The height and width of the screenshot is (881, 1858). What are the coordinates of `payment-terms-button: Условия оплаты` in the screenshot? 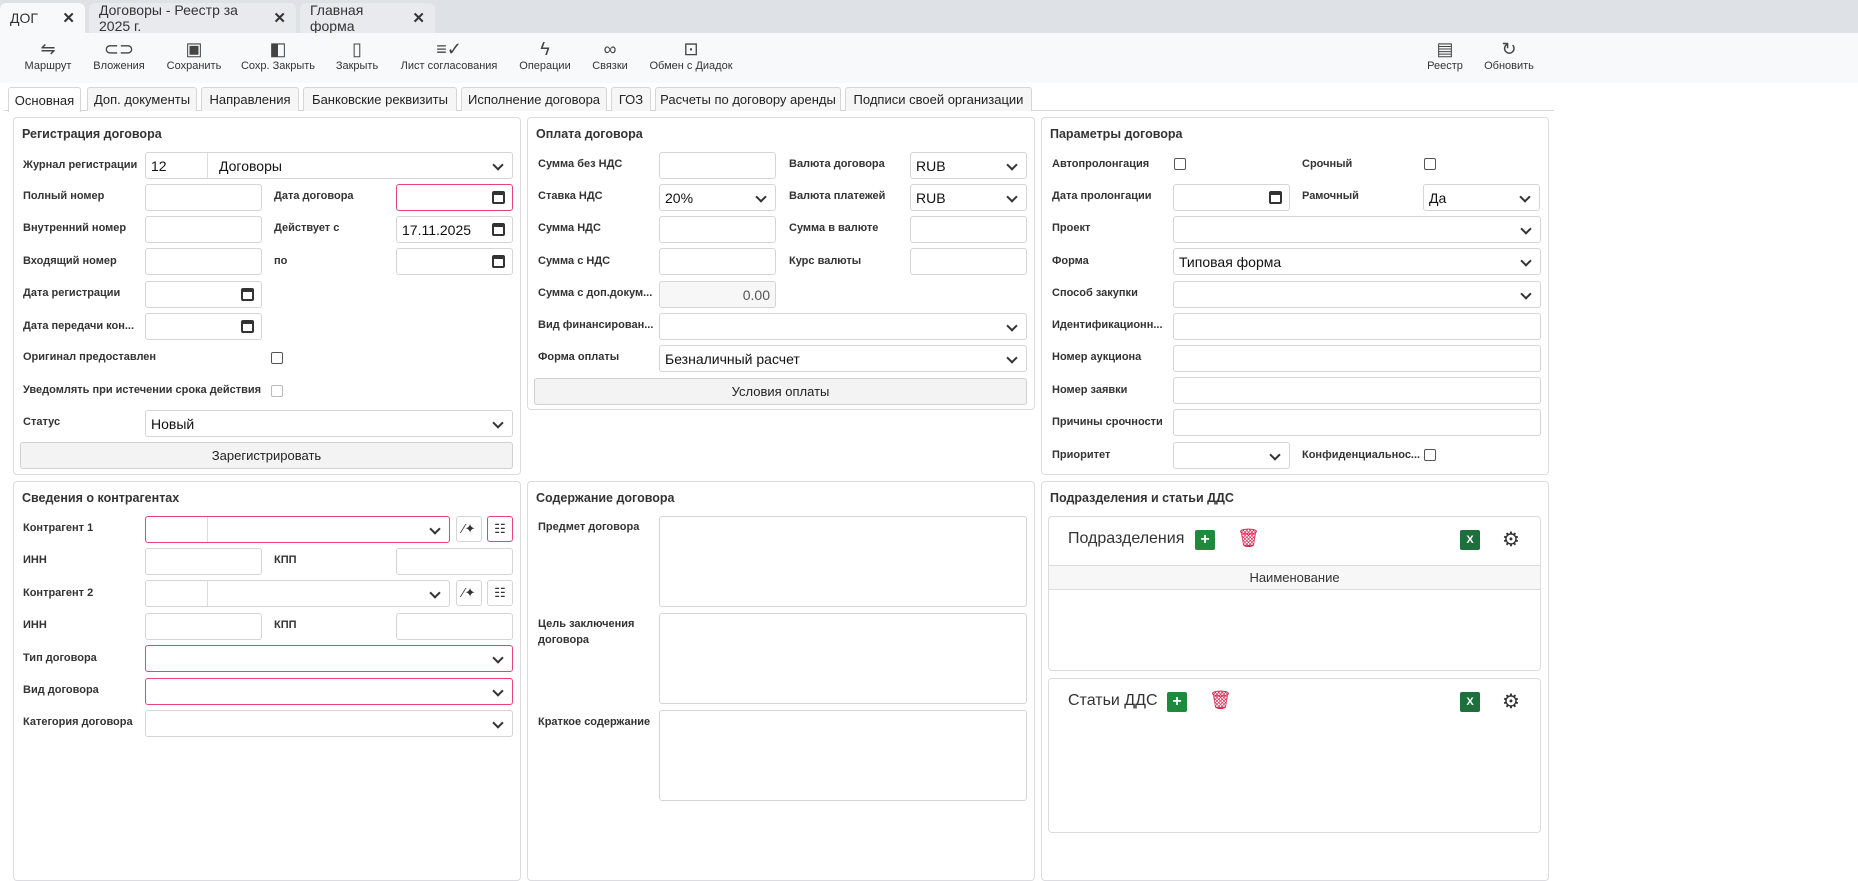 It's located at (780, 391).